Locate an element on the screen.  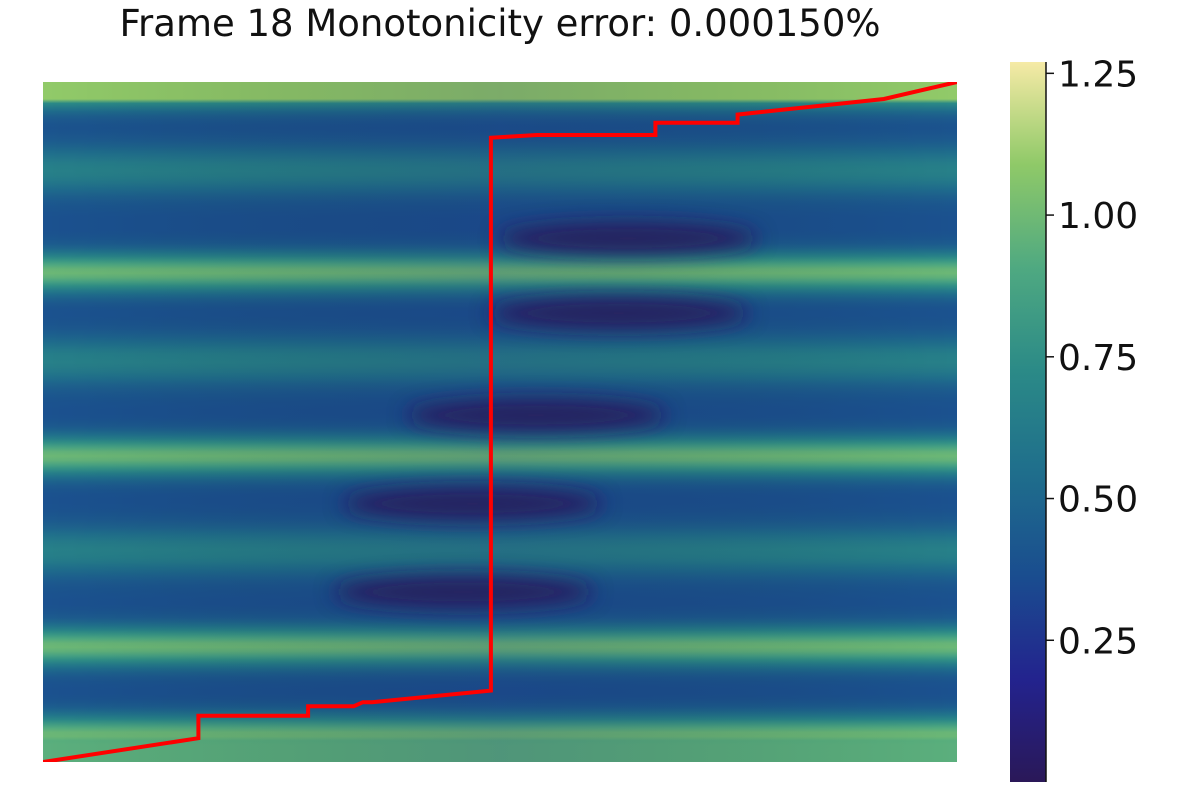
colorbar-tick-label: 1.00 is located at coordinates (1098, 216).